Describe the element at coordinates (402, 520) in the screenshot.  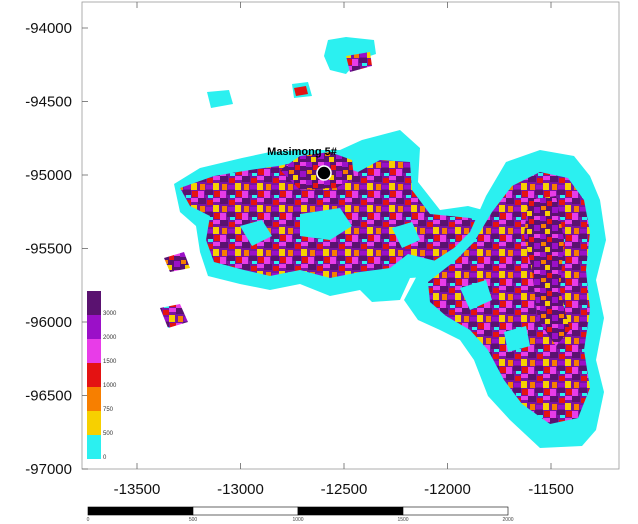
I see `scale-label: 1500` at that location.